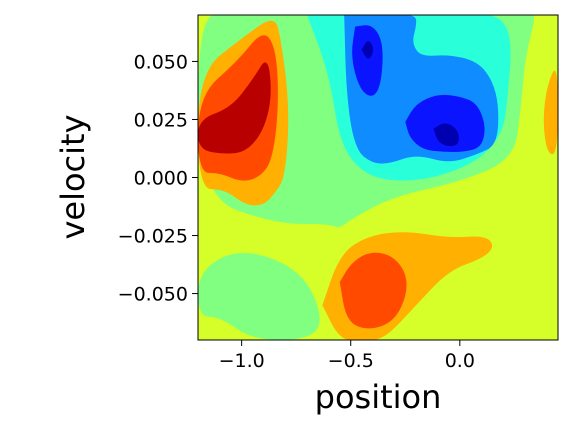 The height and width of the screenshot is (429, 575). What do you see at coordinates (351, 361) in the screenshot?
I see `x-tick-label: −0.5` at bounding box center [351, 361].